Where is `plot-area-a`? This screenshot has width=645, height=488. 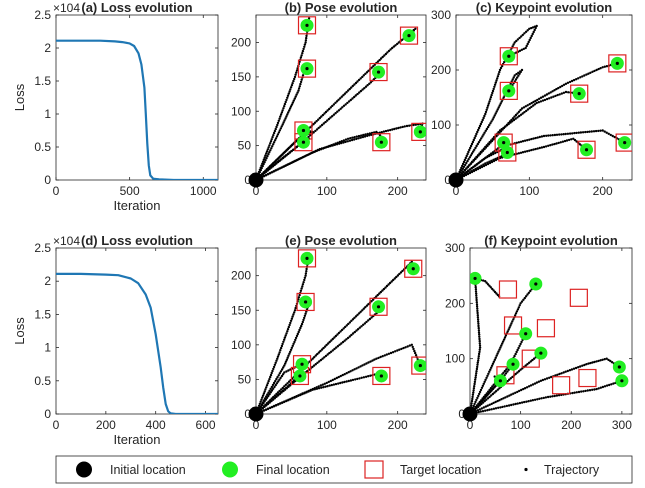 plot-area-a is located at coordinates (137, 109).